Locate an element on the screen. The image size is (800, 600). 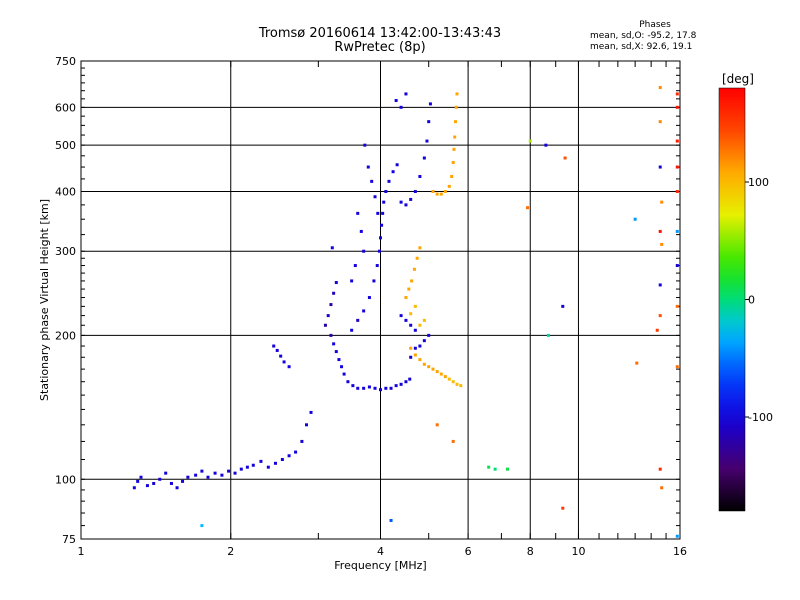
colorbar-tick-label: 0 is located at coordinates (751, 300).